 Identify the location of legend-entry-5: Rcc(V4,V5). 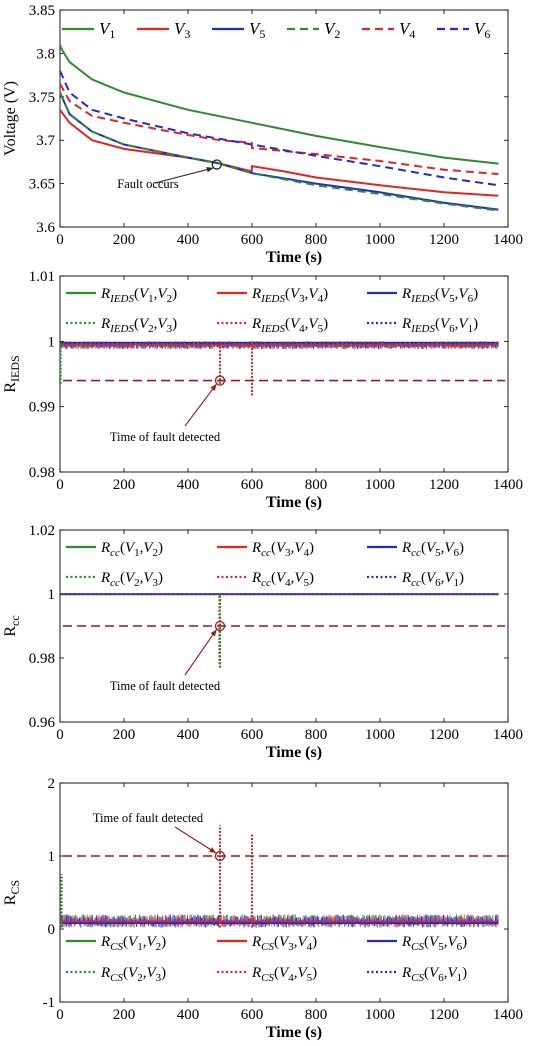
(282, 579).